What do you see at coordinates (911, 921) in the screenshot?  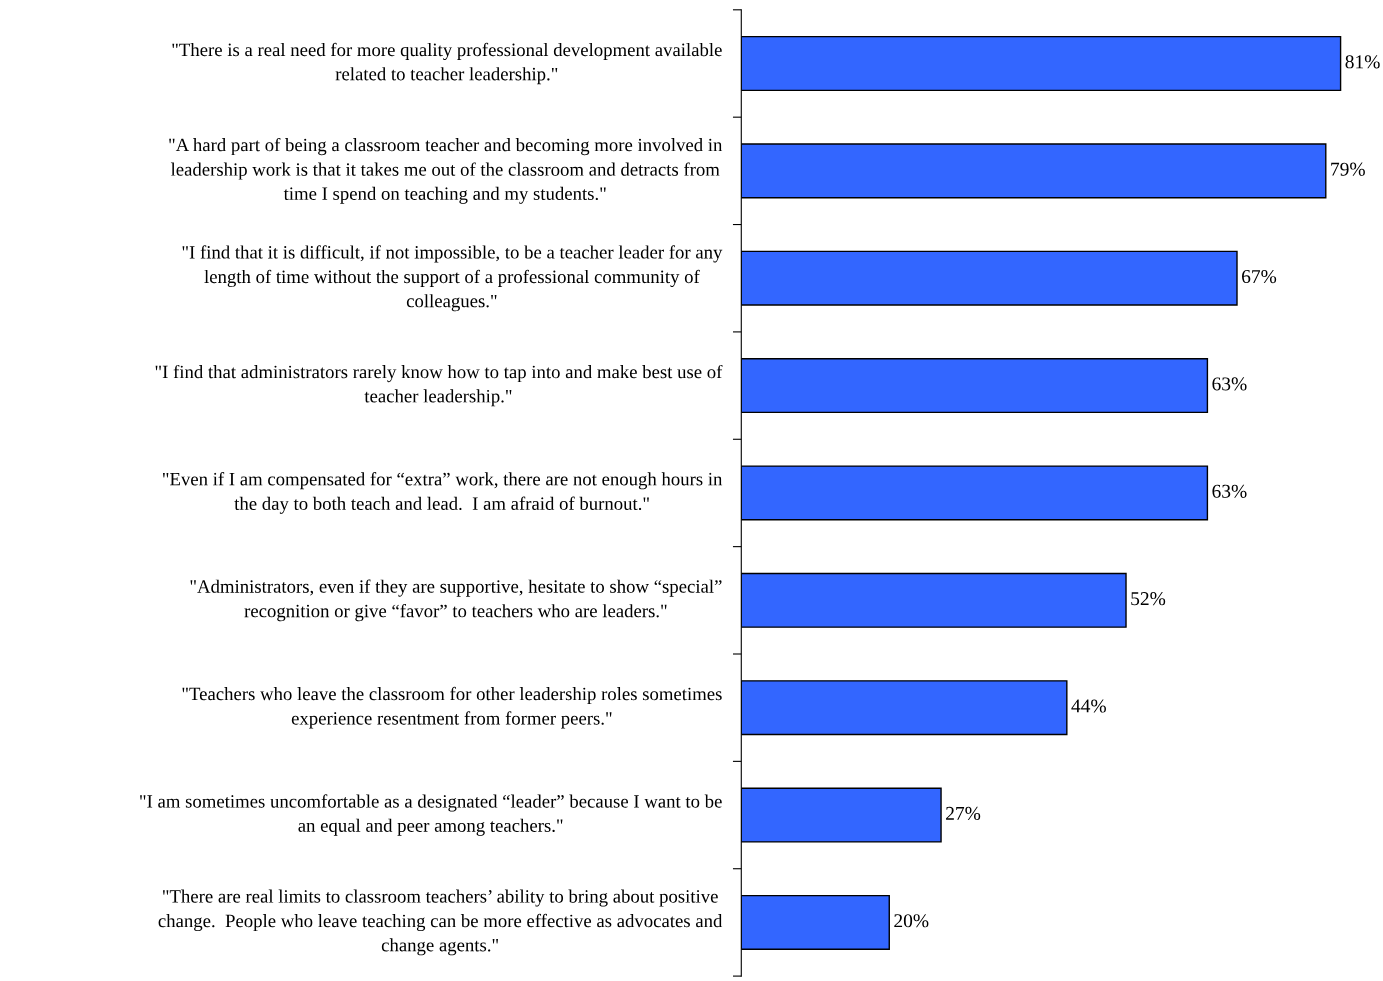 I see `data-label: 20%` at bounding box center [911, 921].